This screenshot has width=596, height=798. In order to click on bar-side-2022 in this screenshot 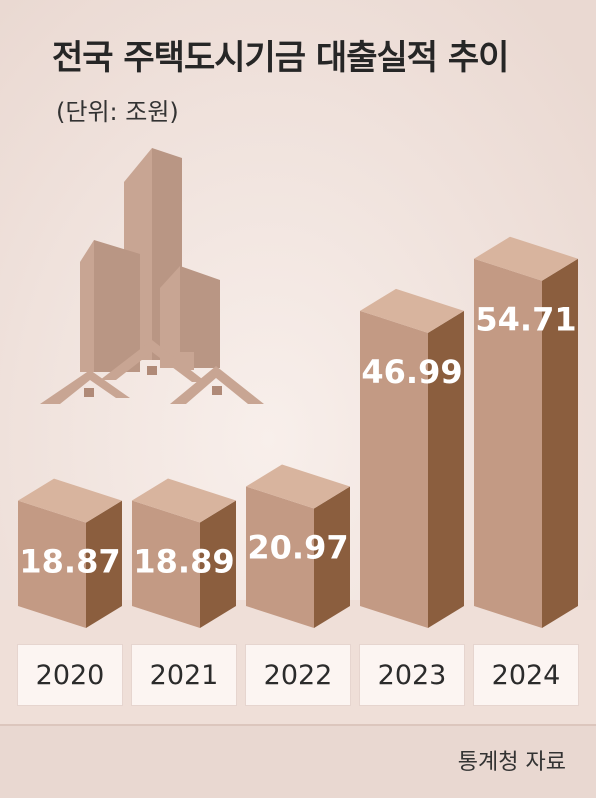, I will do `click(332, 557)`.